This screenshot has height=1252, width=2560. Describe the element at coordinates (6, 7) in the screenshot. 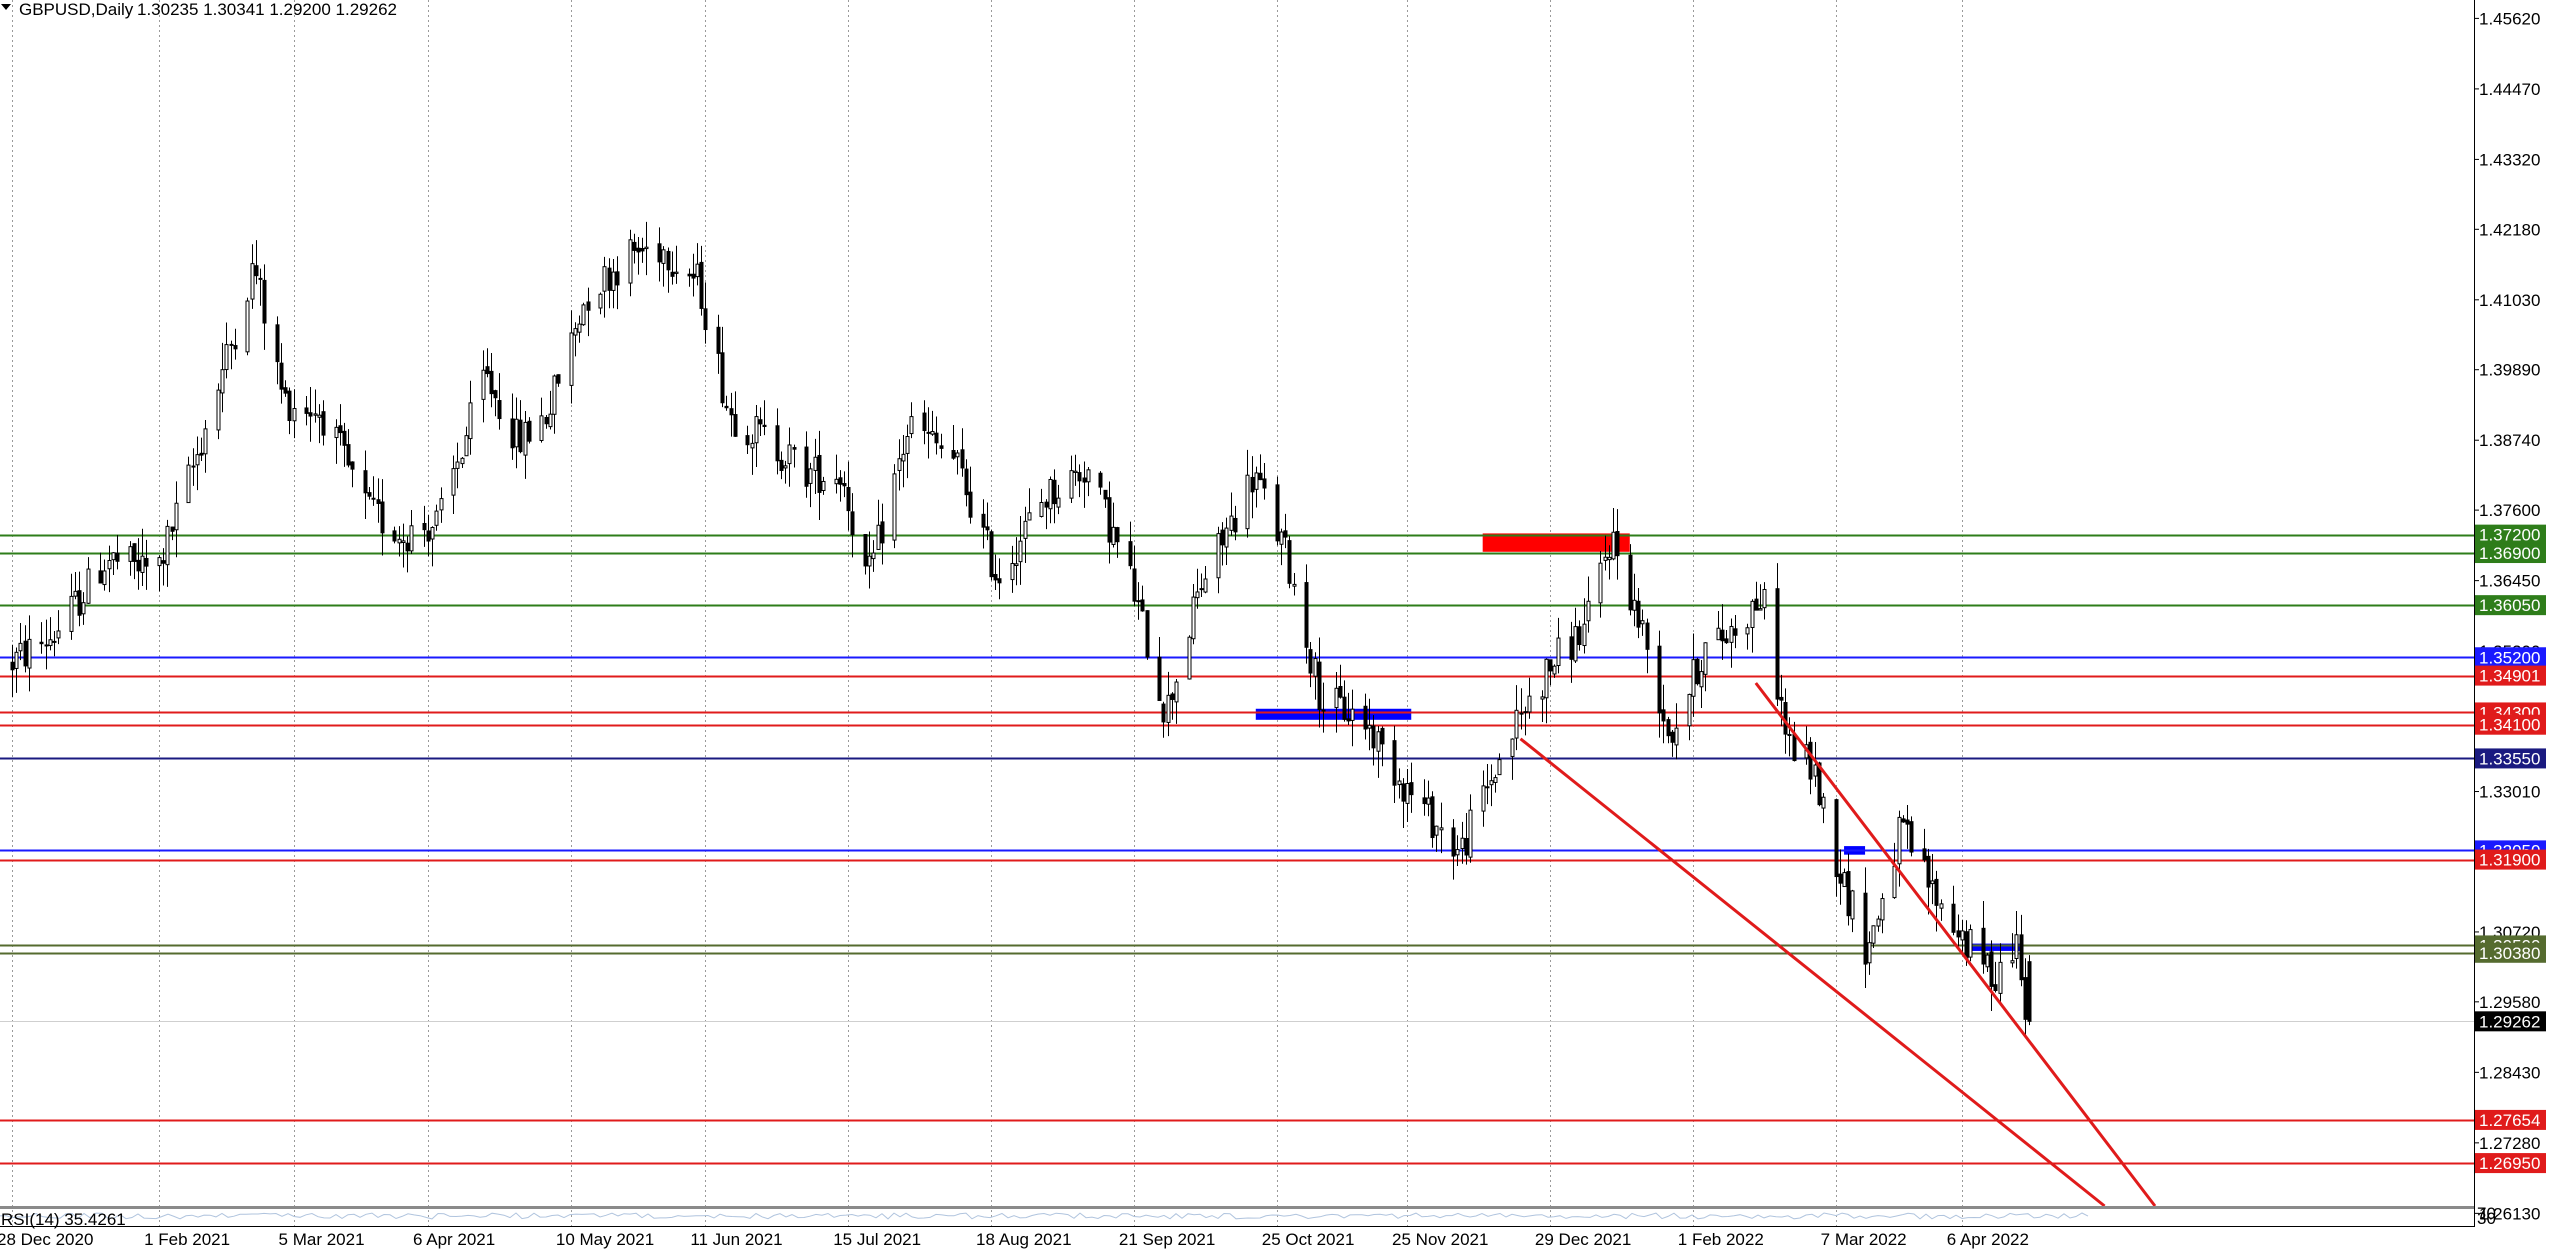

I see `triangle-down-icon` at that location.